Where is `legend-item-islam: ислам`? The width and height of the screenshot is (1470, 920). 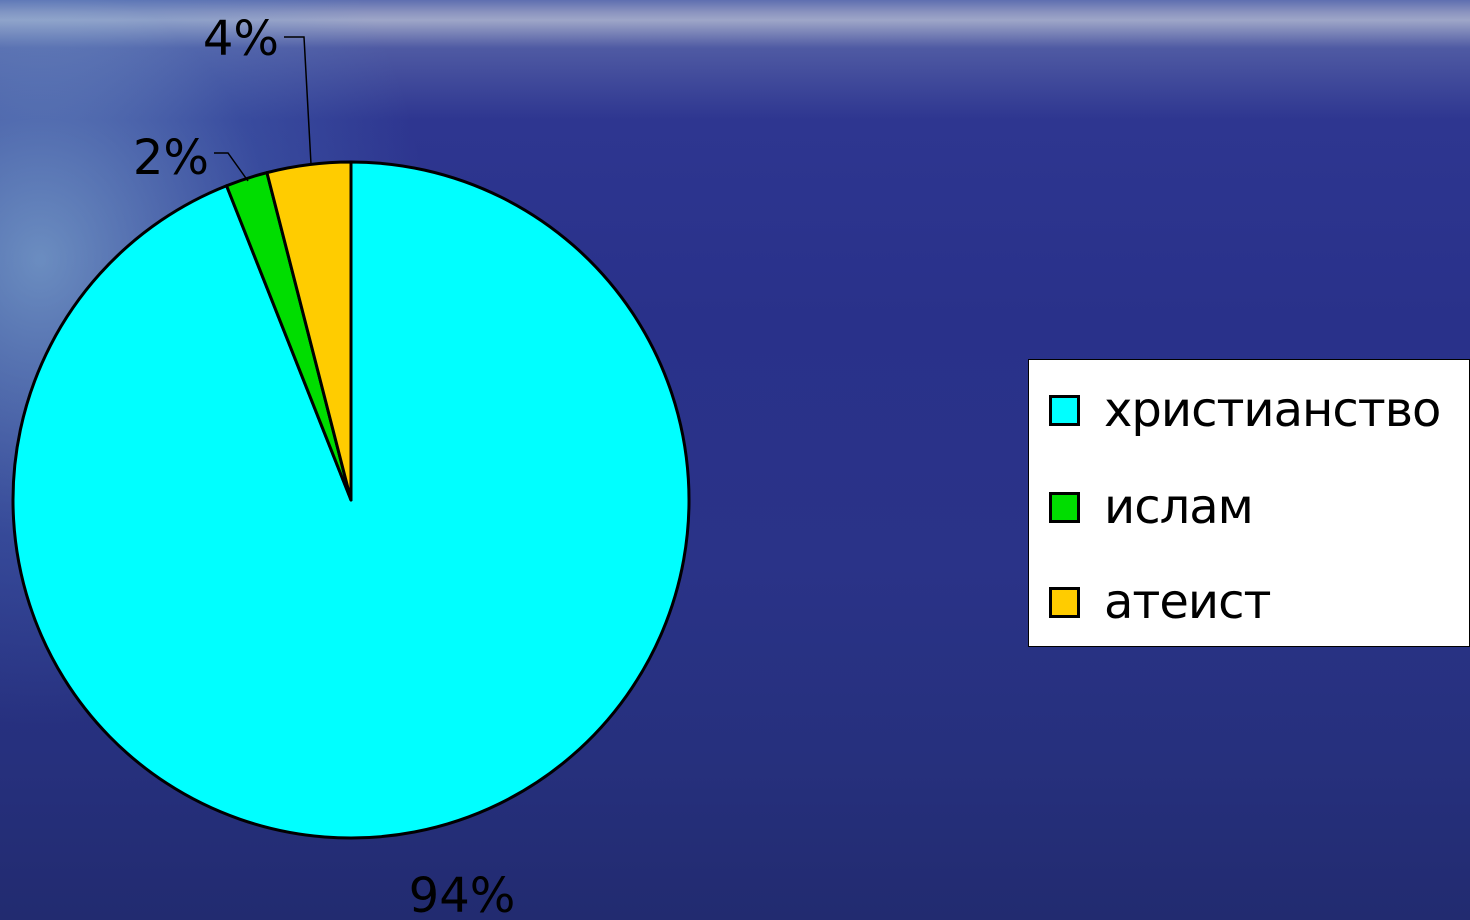 legend-item-islam: ислам is located at coordinates (1151, 507).